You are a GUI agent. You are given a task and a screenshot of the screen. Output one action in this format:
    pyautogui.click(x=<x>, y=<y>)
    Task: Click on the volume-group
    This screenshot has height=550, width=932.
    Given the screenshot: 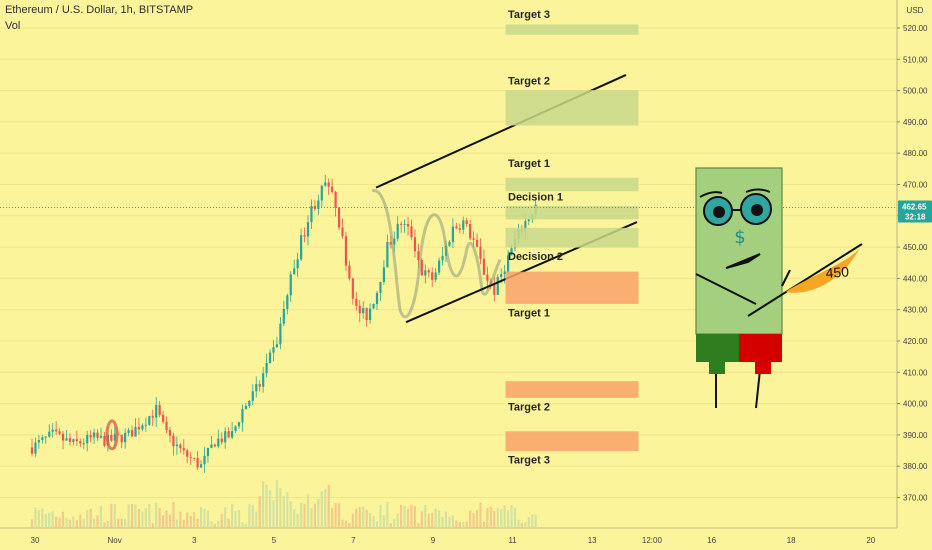 What is the action you would take?
    pyautogui.click(x=283, y=503)
    